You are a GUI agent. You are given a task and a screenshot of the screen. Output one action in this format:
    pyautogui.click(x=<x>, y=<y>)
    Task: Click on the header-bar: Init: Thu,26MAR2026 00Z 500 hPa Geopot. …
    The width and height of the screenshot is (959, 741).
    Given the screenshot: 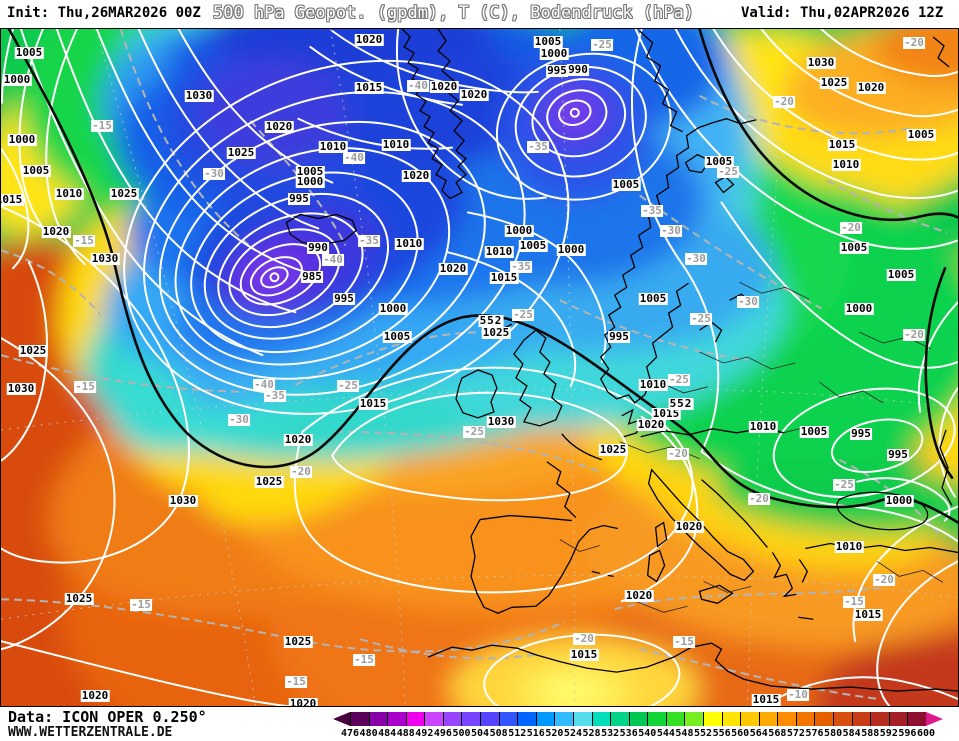 What is the action you would take?
    pyautogui.click(x=479, y=14)
    